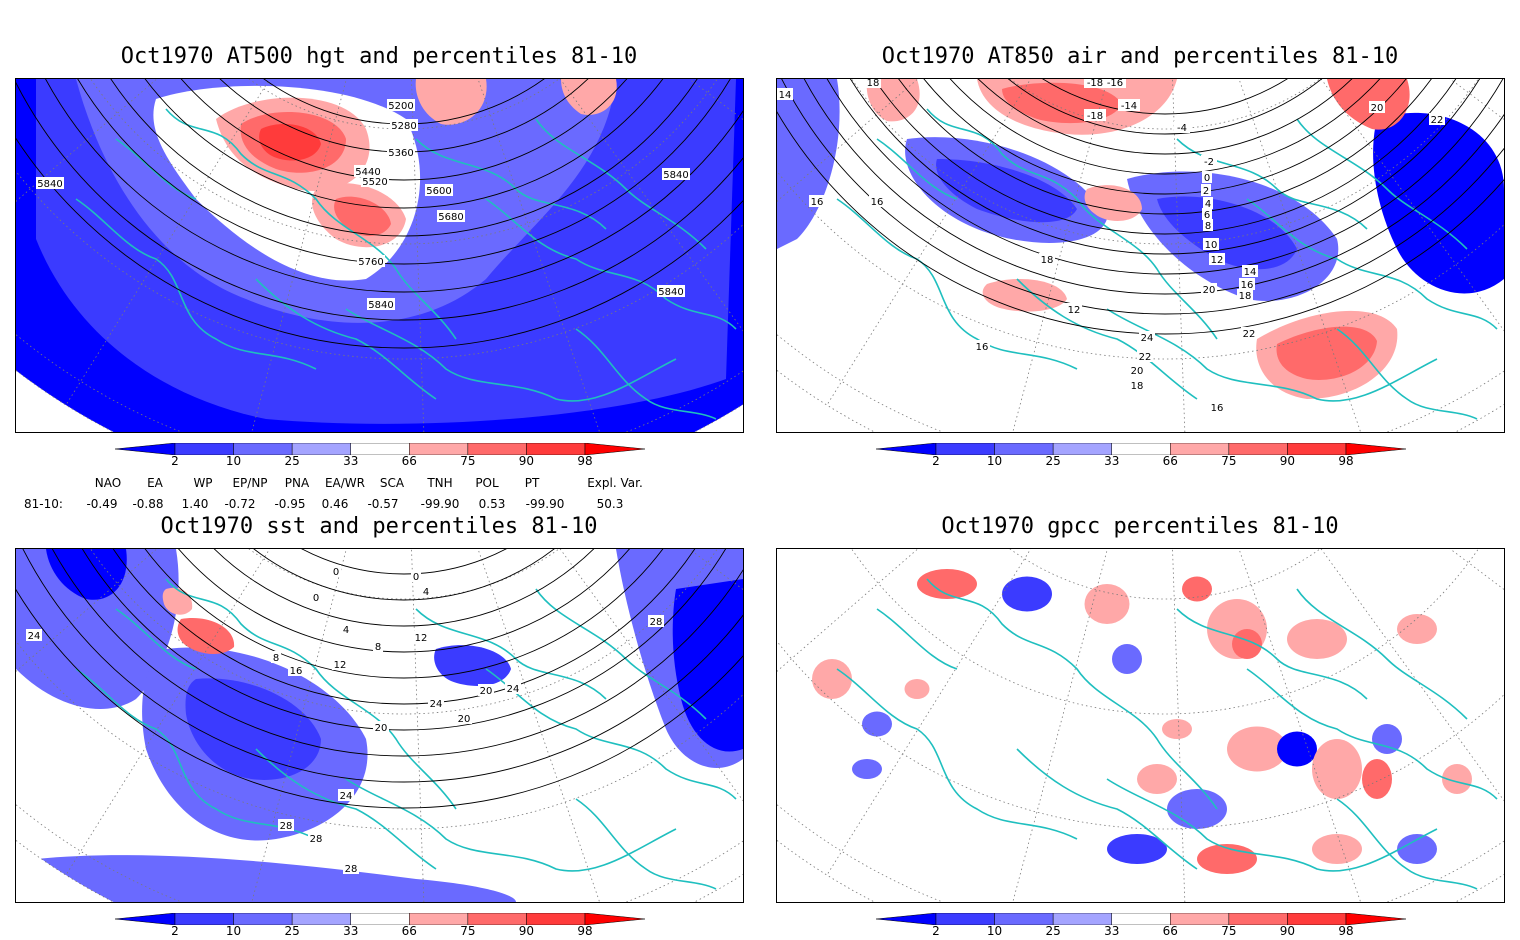 This screenshot has width=1520, height=940. What do you see at coordinates (438, 191) in the screenshot?
I see `contour-label: 5600` at bounding box center [438, 191].